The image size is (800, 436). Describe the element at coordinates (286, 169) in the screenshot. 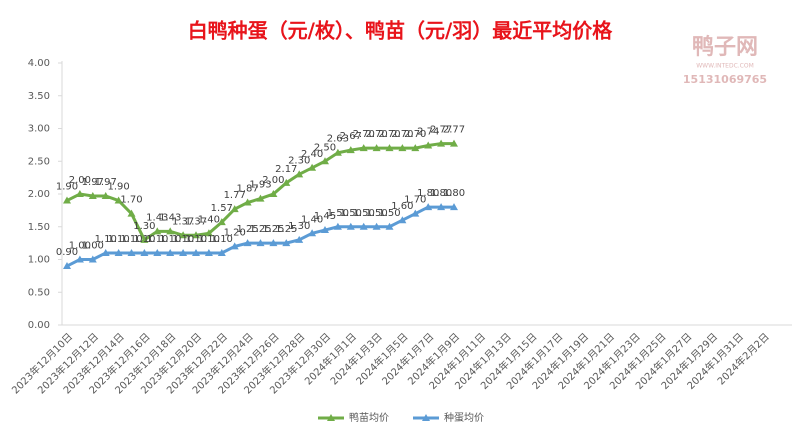

I see `data-label: 2.17` at that location.